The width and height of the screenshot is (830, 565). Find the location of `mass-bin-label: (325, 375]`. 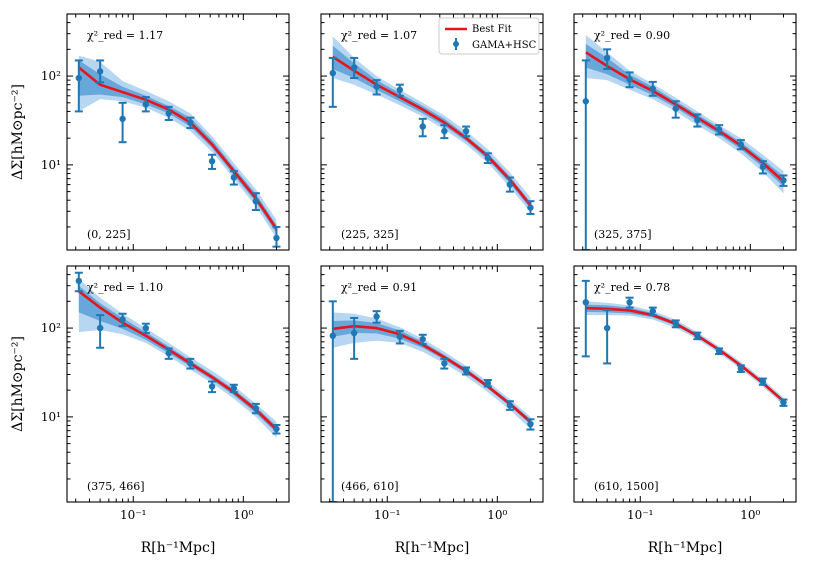

mass-bin-label: (325, 375] is located at coordinates (623, 234).